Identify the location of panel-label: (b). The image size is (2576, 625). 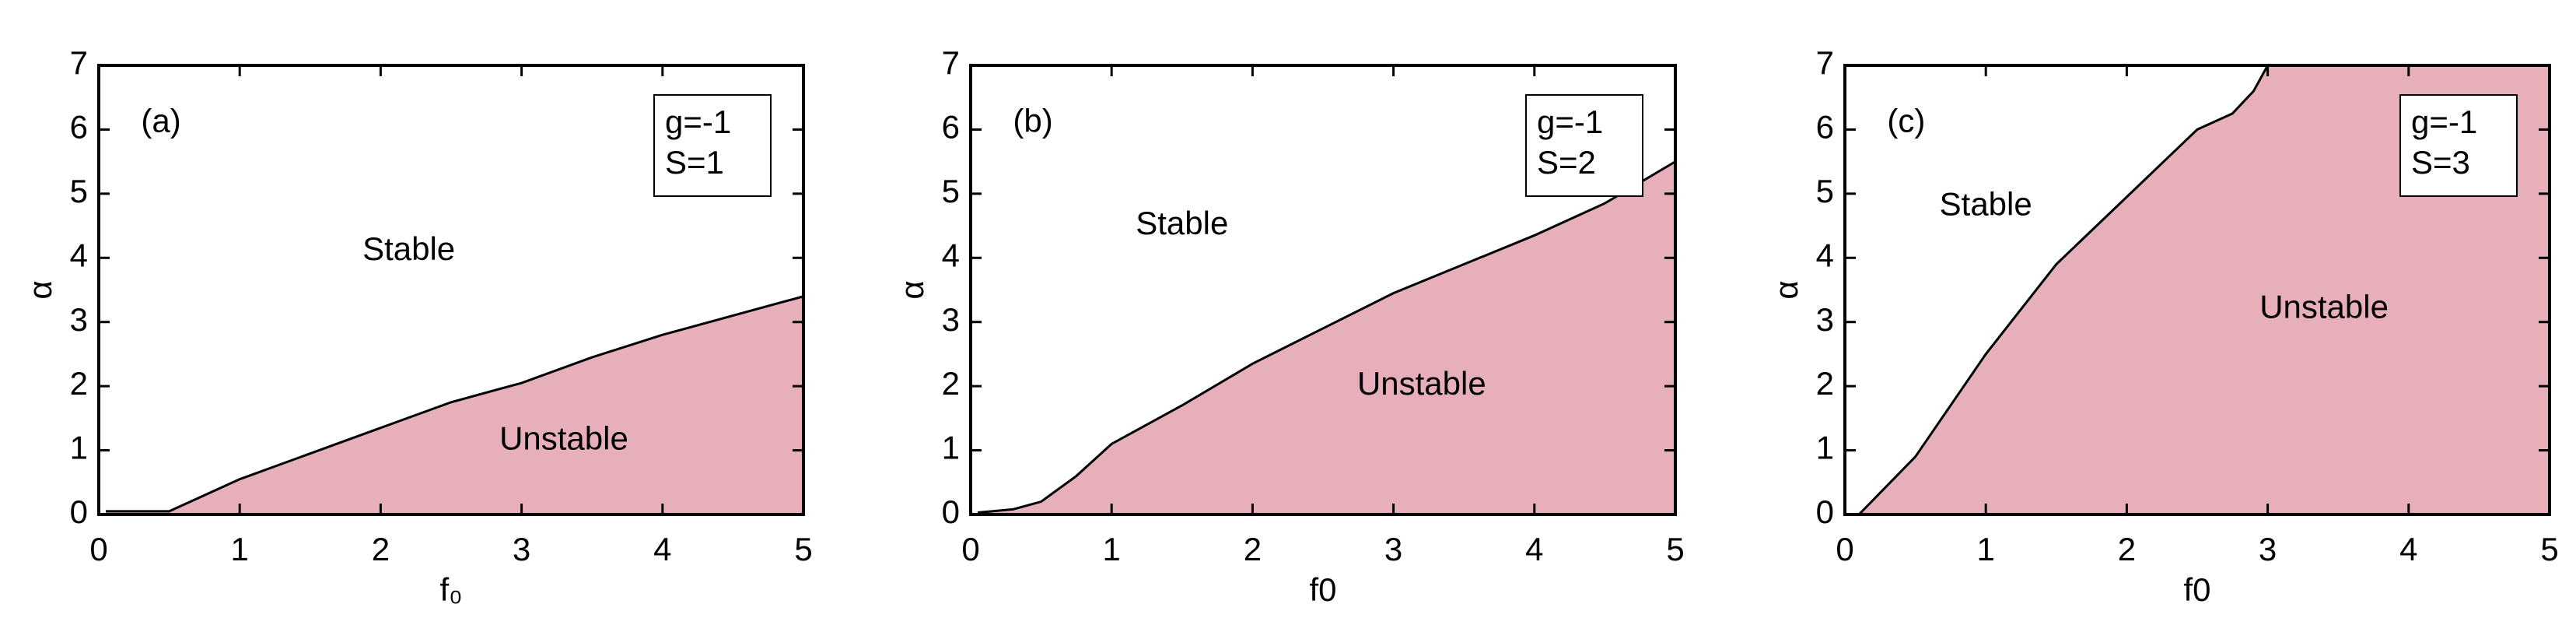
(1032, 120).